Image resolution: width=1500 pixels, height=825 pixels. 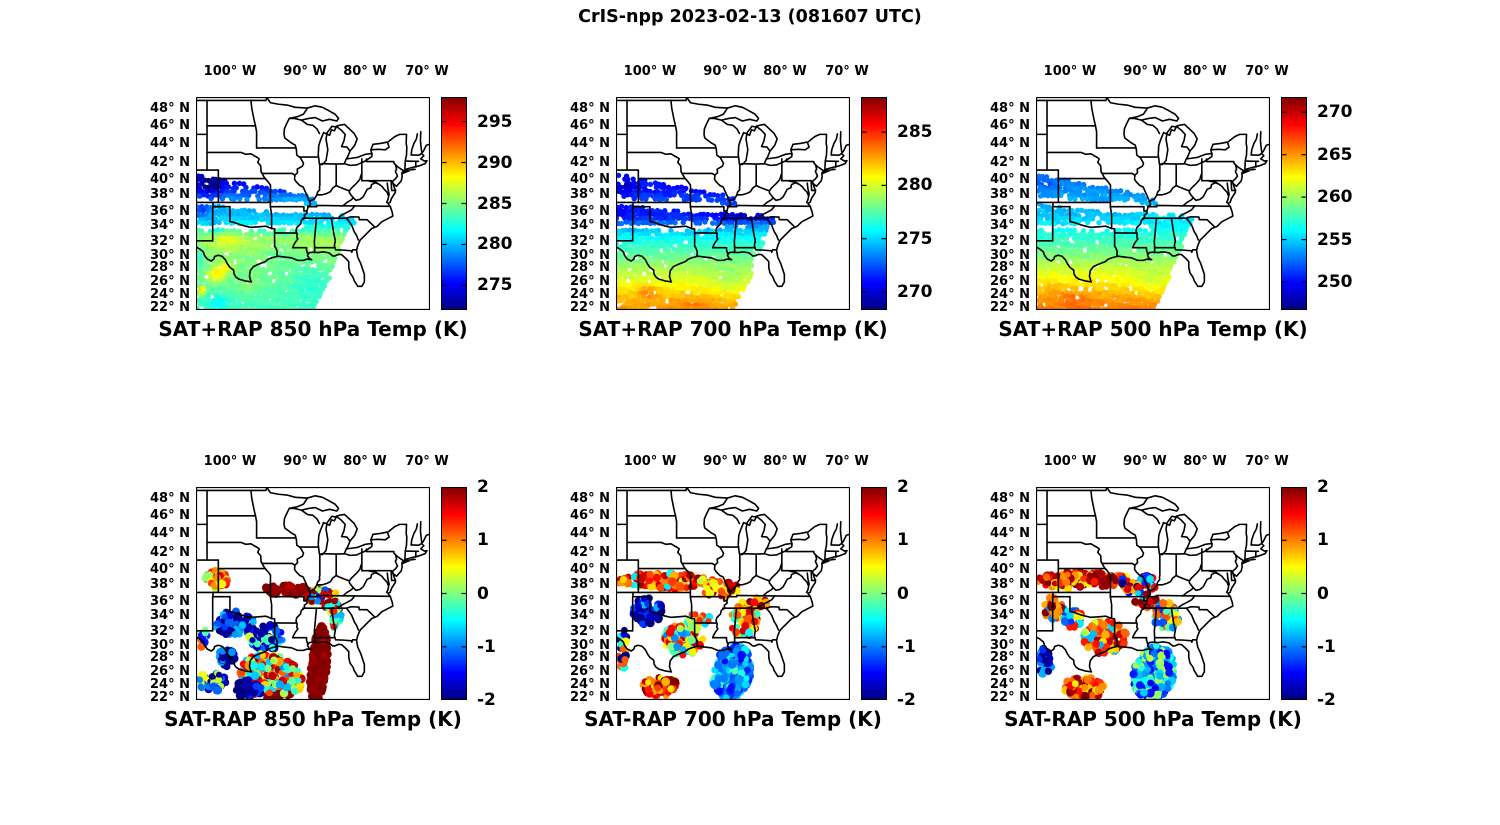 What do you see at coordinates (313, 329) in the screenshot?
I see `panel-title: SAT+RAP 850 hPa Temp (K)` at bounding box center [313, 329].